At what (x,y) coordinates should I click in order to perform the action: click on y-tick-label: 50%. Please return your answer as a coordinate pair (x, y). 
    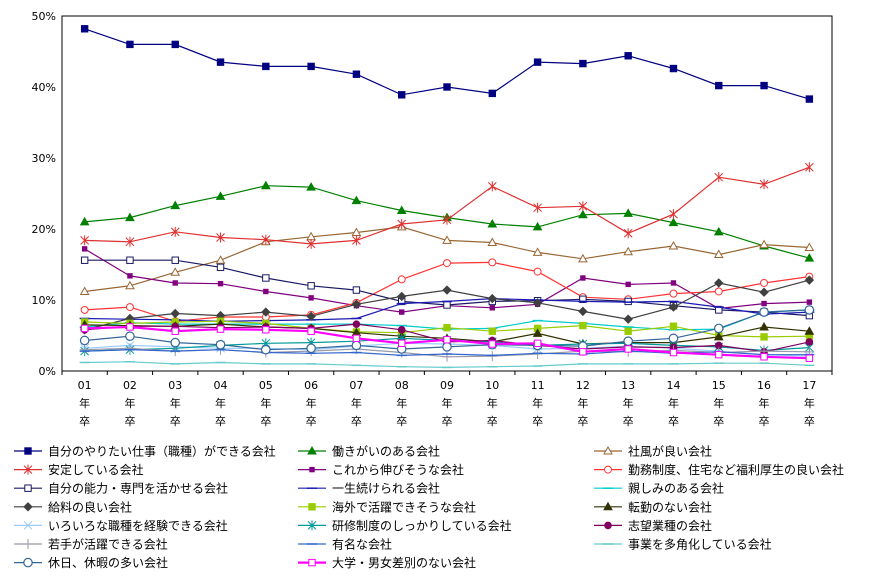
    Looking at the image, I should click on (44, 16).